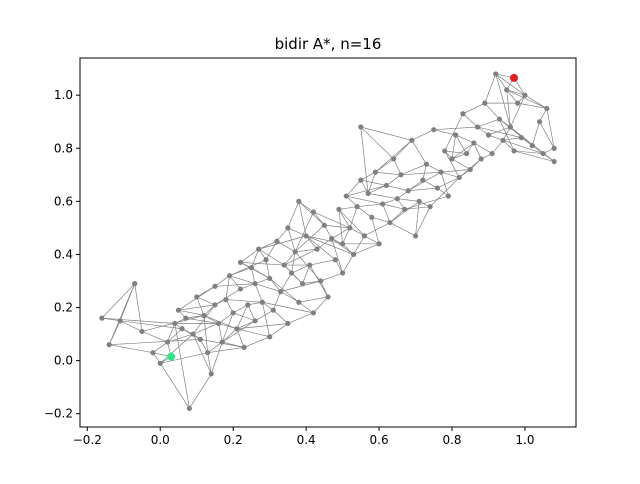  What do you see at coordinates (233, 440) in the screenshot?
I see `x-tick-label: 0.2` at bounding box center [233, 440].